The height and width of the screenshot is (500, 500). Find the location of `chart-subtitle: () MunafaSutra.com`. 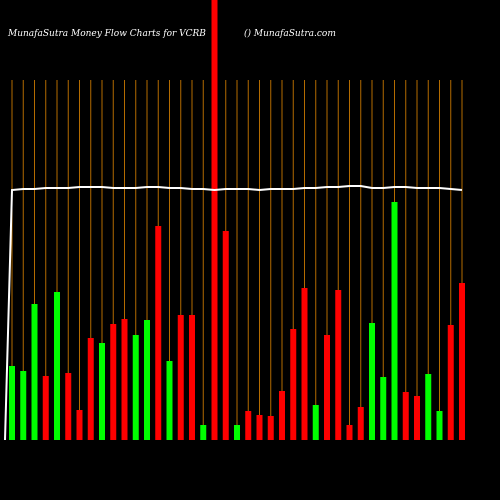

chart-subtitle: () MunafaSutra.com is located at coordinates (290, 33).